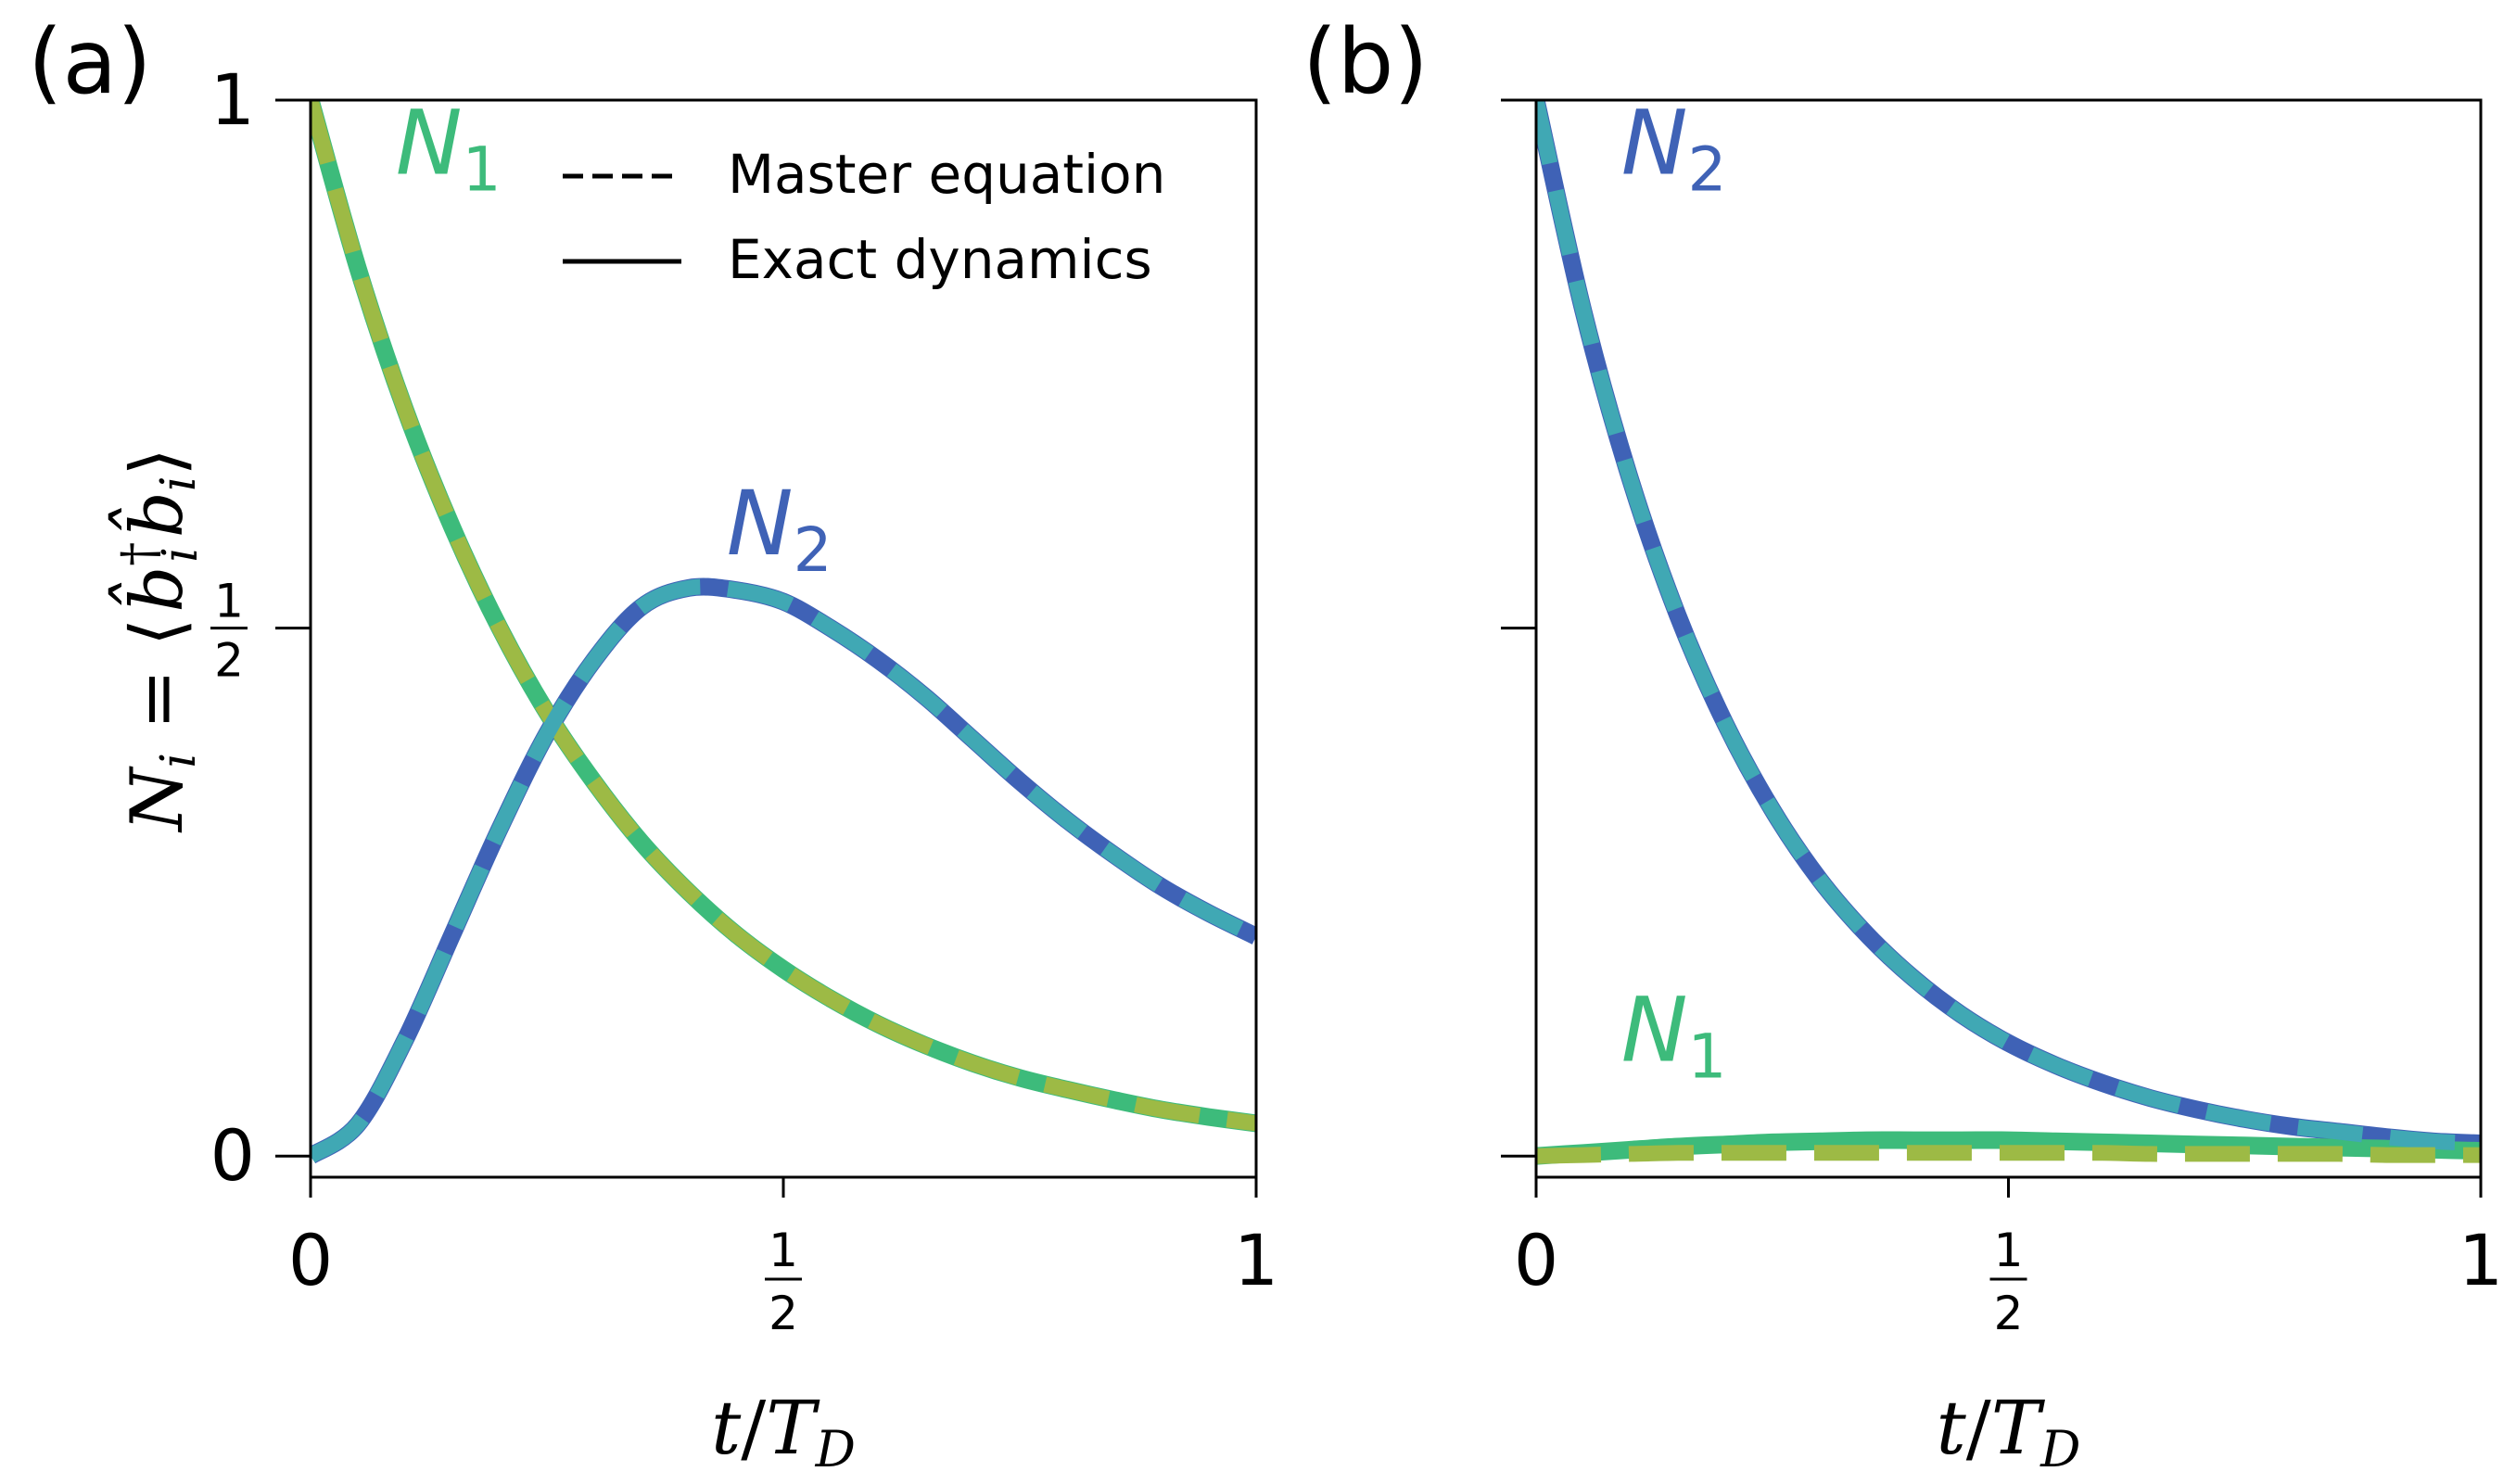 This screenshot has width=2516, height=1484. What do you see at coordinates (179, 760) in the screenshot?
I see `ylabel-lhs-sub: i` at bounding box center [179, 760].